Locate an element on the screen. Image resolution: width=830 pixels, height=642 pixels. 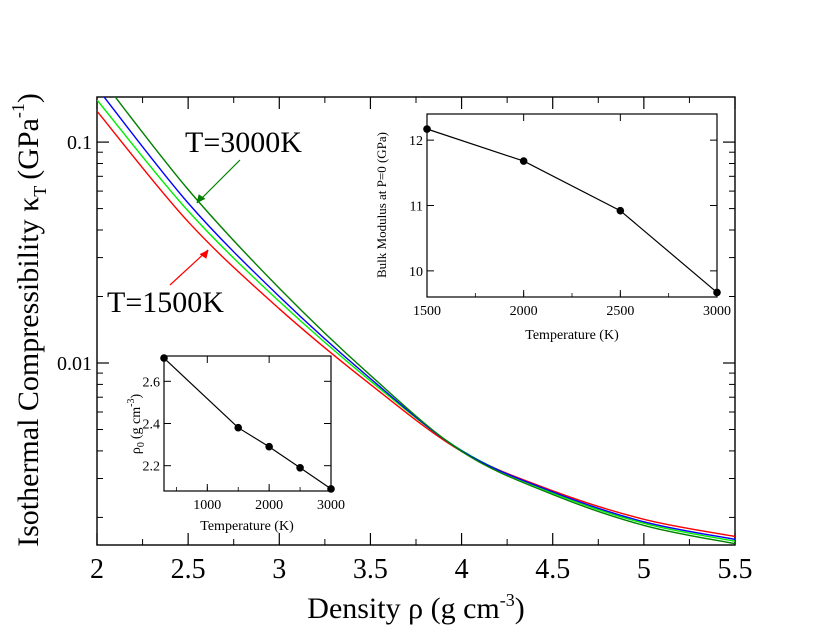
annotation-t3000-arrowhead is located at coordinates (201, 199).